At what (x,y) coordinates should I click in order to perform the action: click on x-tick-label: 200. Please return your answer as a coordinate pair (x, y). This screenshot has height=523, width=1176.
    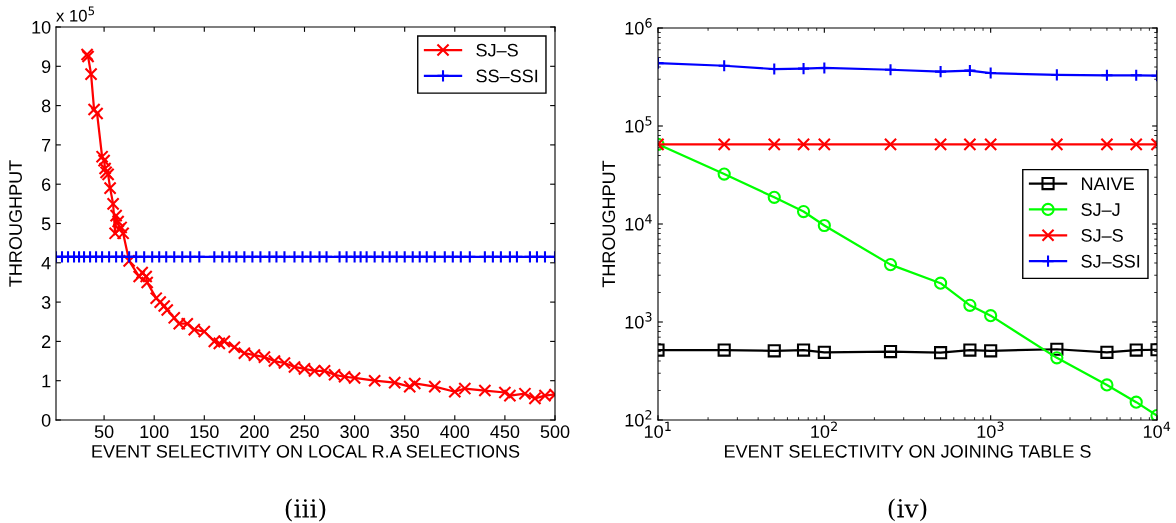
    Looking at the image, I should click on (254, 432).